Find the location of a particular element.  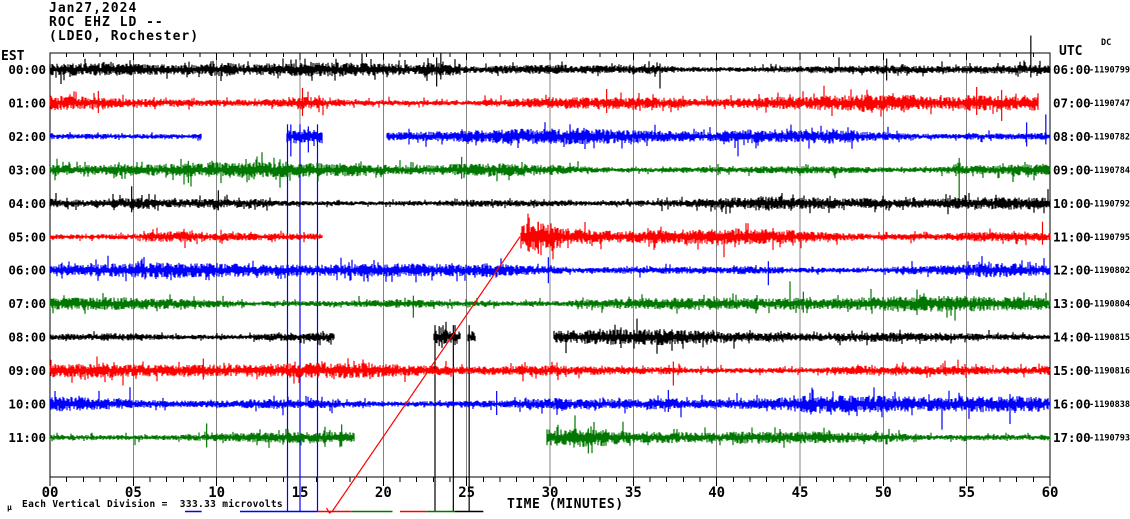

axis-tick-label: 00 is located at coordinates (50, 493).